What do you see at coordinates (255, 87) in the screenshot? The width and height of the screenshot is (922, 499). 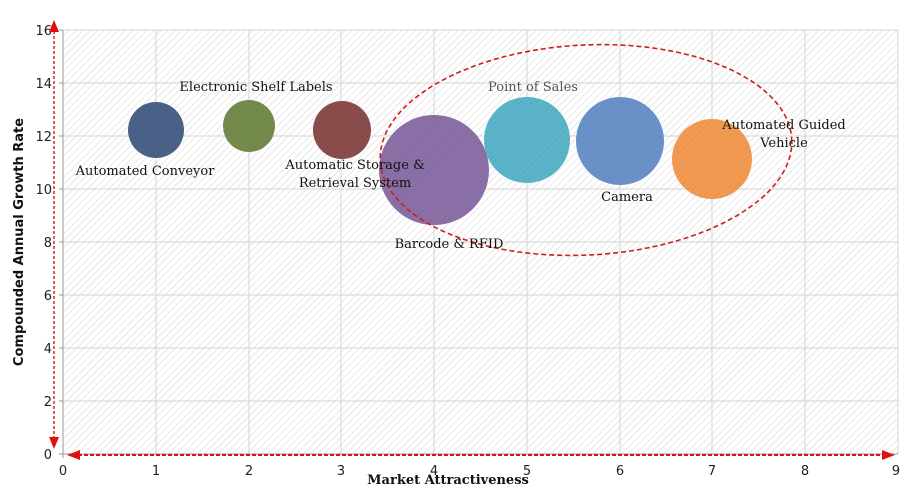 I see `label-electronic-shelf-labels: Electronic Shelf Labels` at bounding box center [255, 87].